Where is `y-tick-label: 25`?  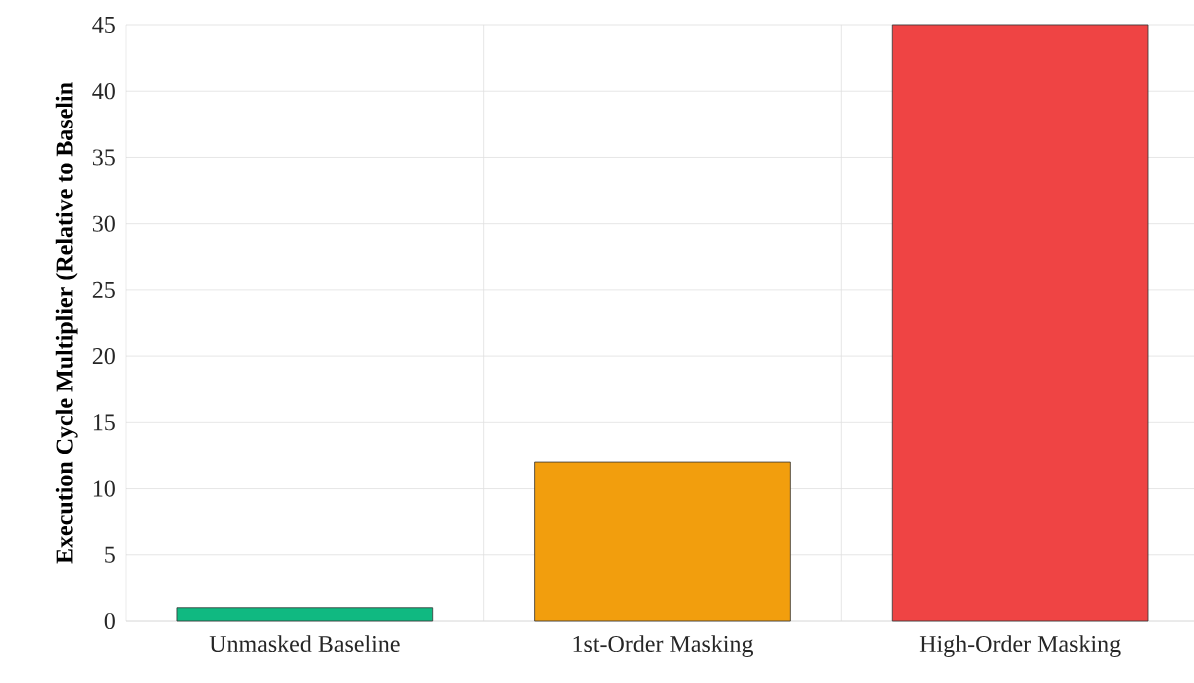 y-tick-label: 25 is located at coordinates (103, 289).